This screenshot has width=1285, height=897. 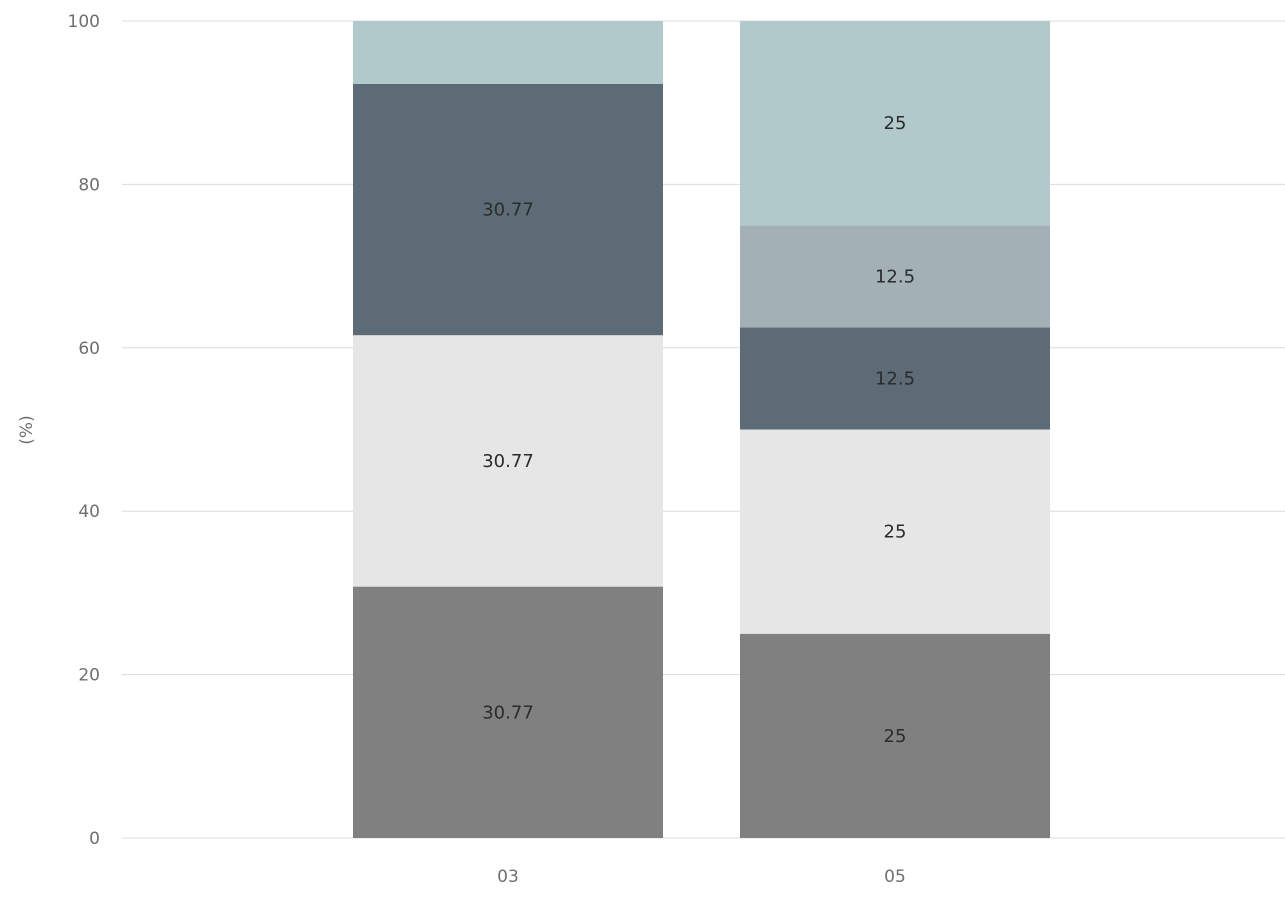 I want to click on data-label-05-3: 12.5, so click(x=895, y=378).